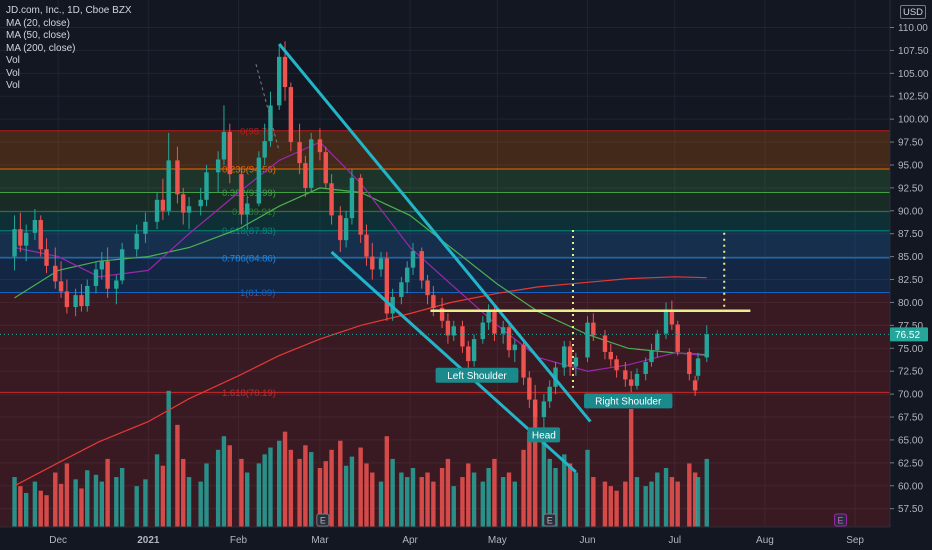  What do you see at coordinates (910, 165) in the screenshot?
I see `price-tick-label: 95.00` at bounding box center [910, 165].